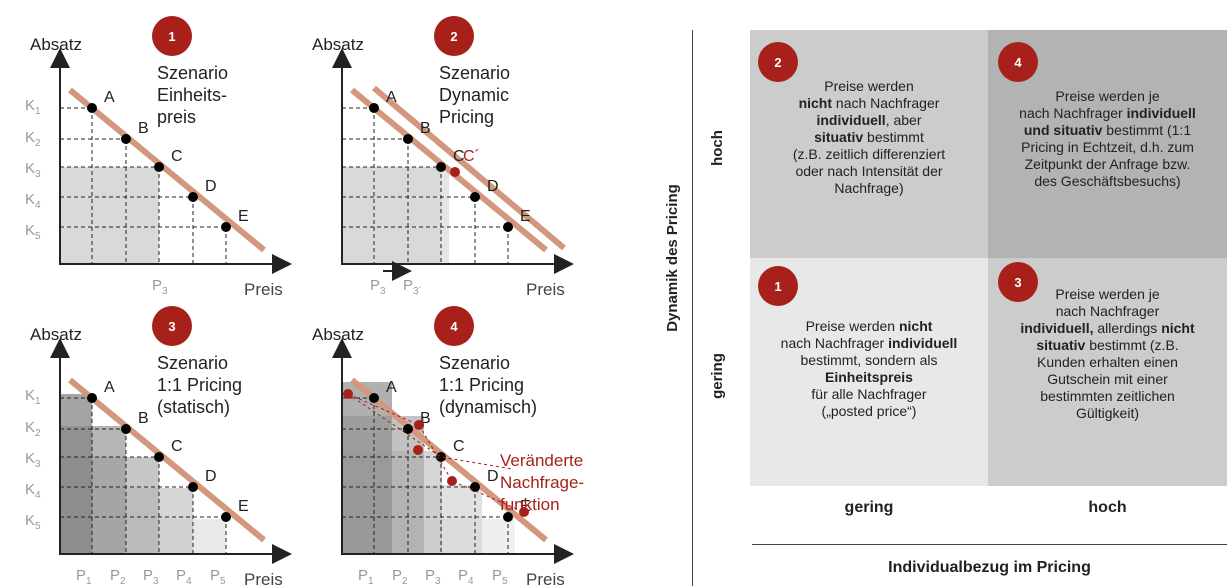 Image resolution: width=1227 pixels, height=586 pixels. I want to click on cell-text-line: nicht nach Nachfrager, so click(869, 103).